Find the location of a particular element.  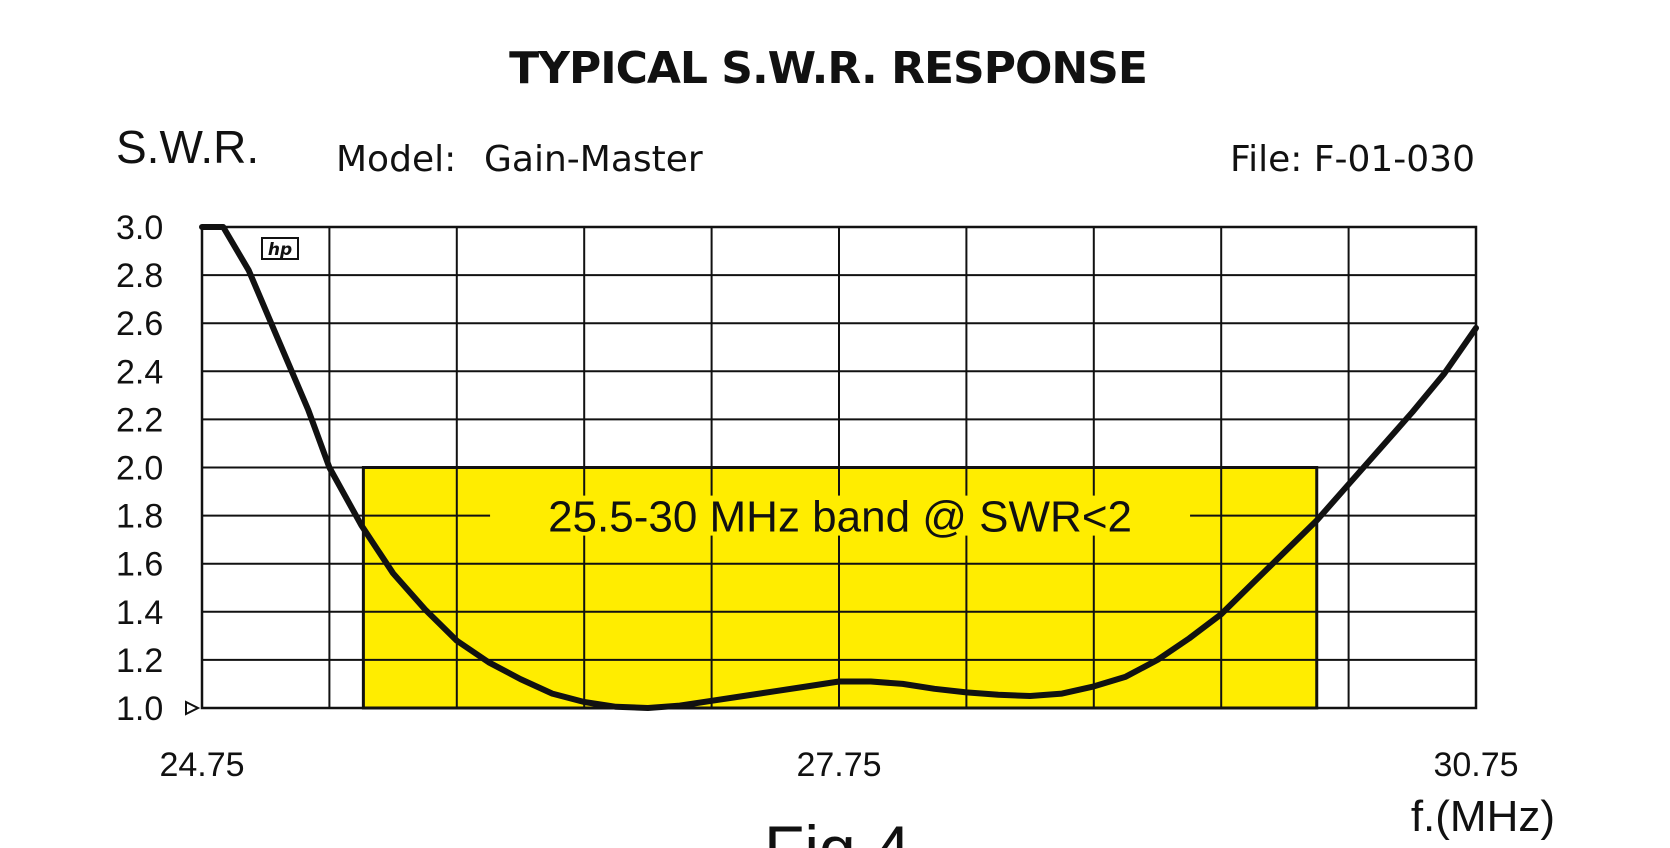

band-label-text: 25.5-30 MHz band @ SWR<2 is located at coordinates (840, 517).